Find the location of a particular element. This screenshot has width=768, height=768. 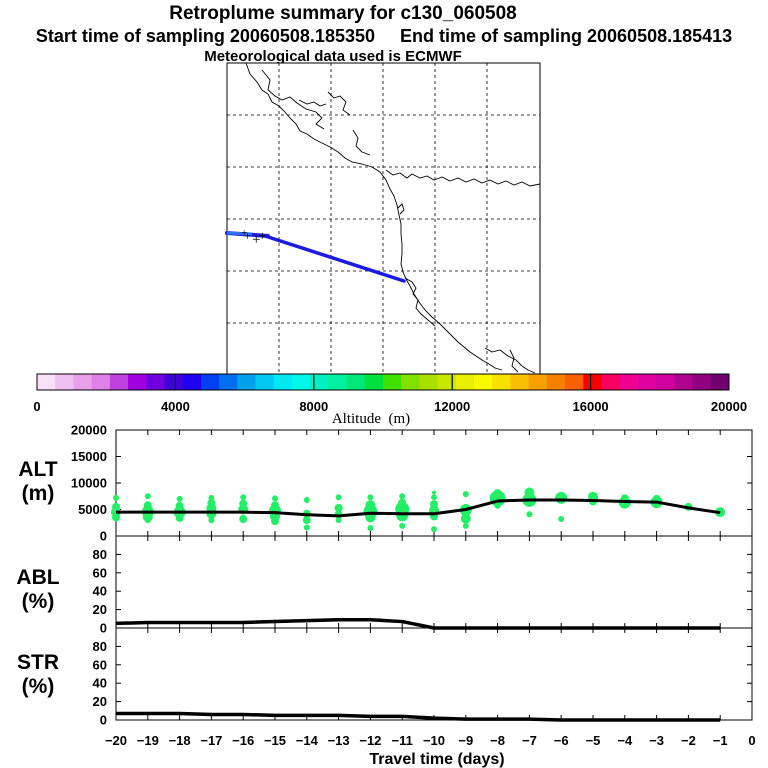

y-tick-label: 60 is located at coordinates (100, 664).